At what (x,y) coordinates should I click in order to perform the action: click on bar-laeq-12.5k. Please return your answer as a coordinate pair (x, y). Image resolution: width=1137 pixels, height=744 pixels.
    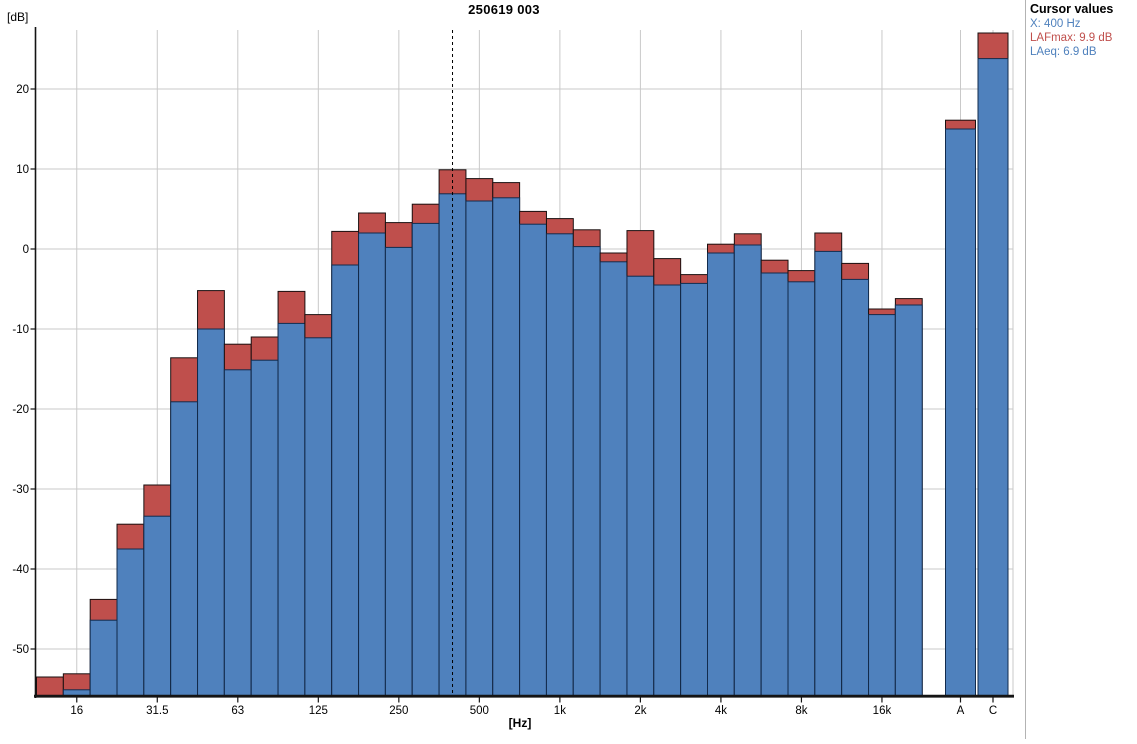
    Looking at the image, I should click on (855, 487).